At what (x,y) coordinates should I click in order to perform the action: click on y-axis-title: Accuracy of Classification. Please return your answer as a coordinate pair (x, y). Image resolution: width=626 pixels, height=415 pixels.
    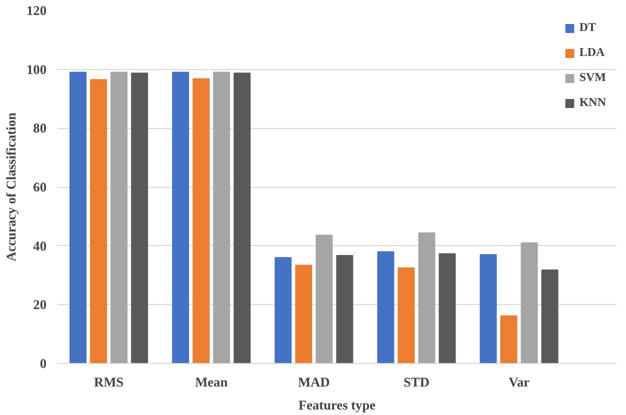
    Looking at the image, I should click on (11, 187).